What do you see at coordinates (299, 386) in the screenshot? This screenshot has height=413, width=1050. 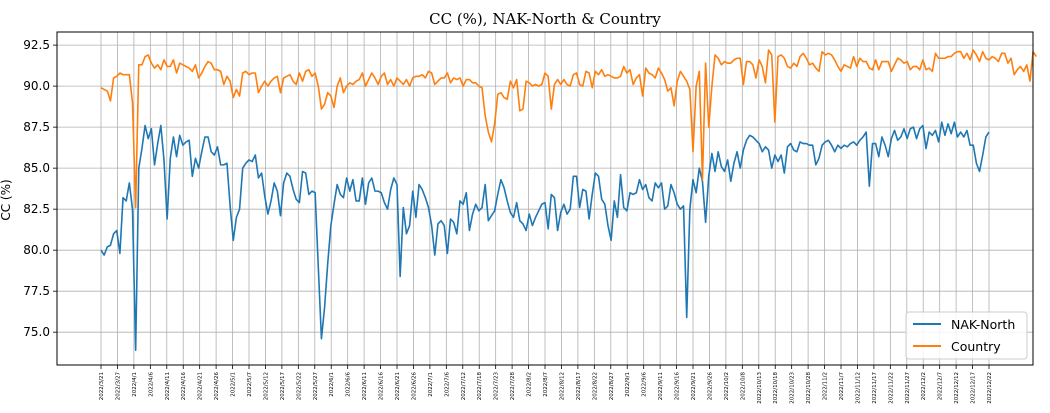 I see `x-tick-label: 2022/5/22` at bounding box center [299, 386].